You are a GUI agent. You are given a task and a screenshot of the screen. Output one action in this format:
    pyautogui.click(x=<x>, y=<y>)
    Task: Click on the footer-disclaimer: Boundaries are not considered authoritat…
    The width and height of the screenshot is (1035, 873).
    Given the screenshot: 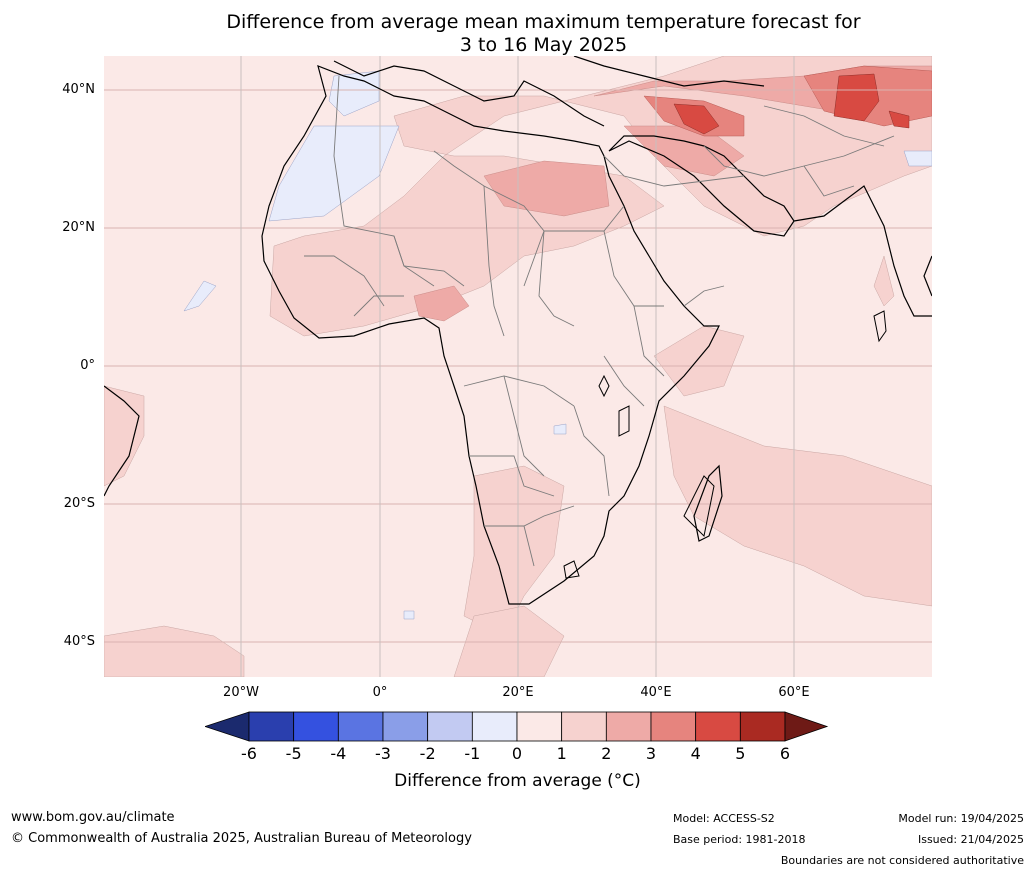 What is the action you would take?
    pyautogui.click(x=902, y=860)
    